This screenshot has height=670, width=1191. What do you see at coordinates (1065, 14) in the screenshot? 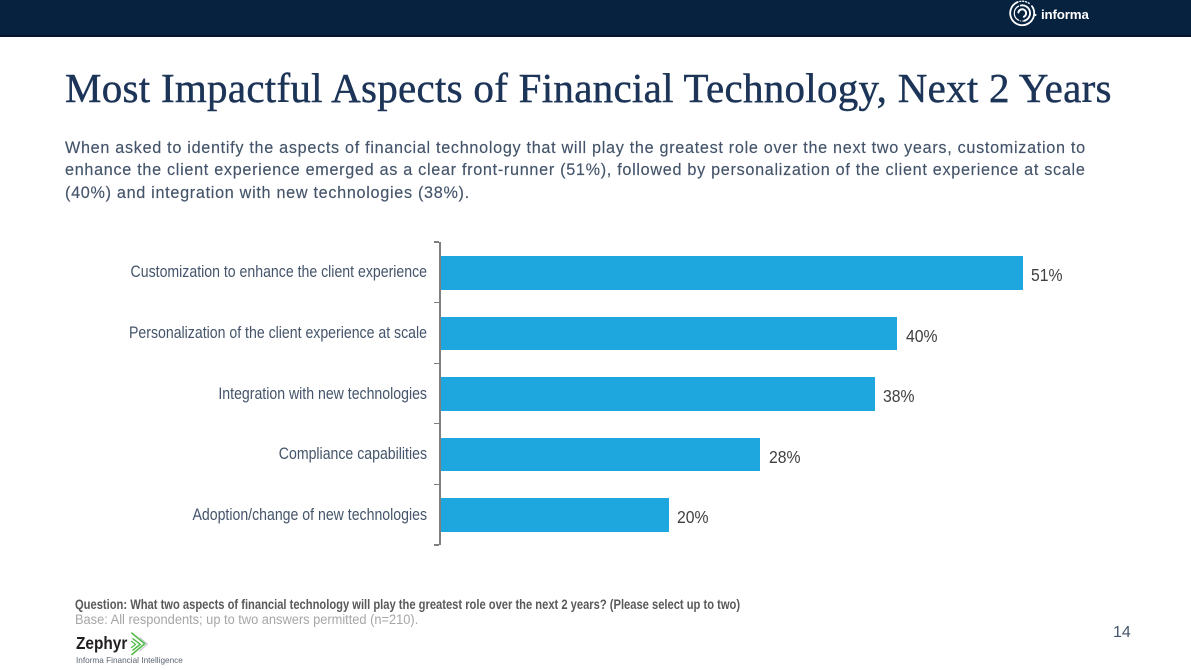
I see `svg-text: informa` at bounding box center [1065, 14].